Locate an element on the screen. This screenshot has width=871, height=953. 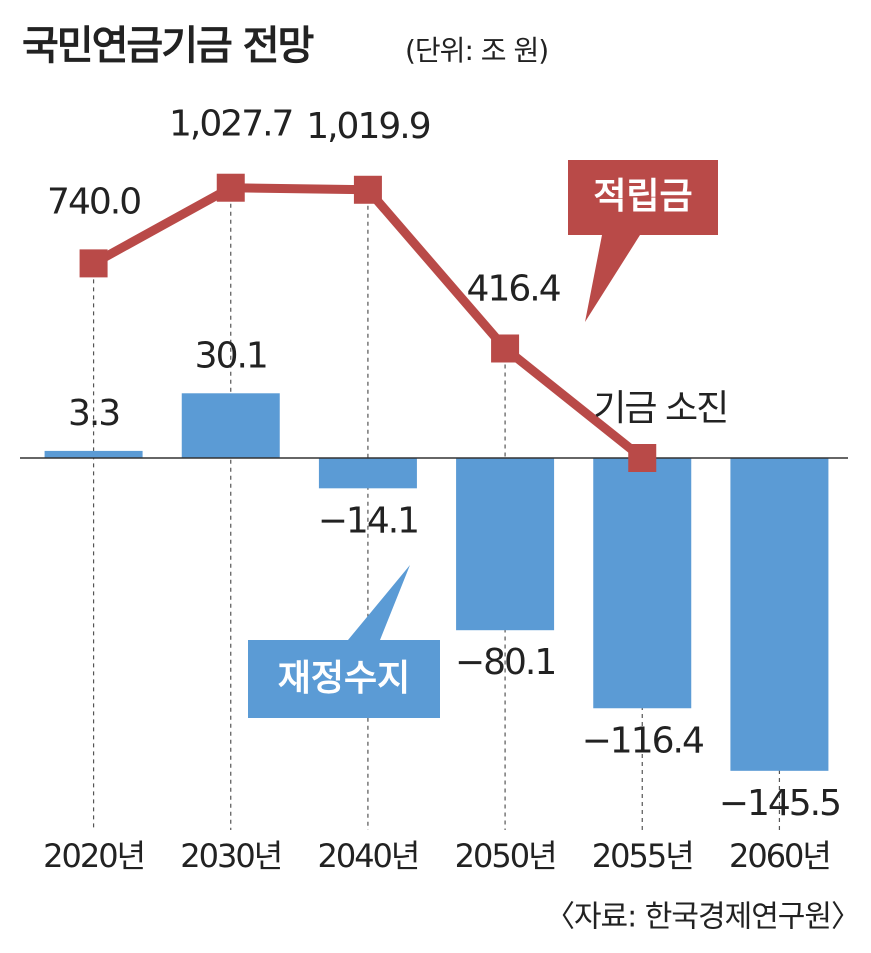
x-tick-label: 2055년 is located at coordinates (642, 856).